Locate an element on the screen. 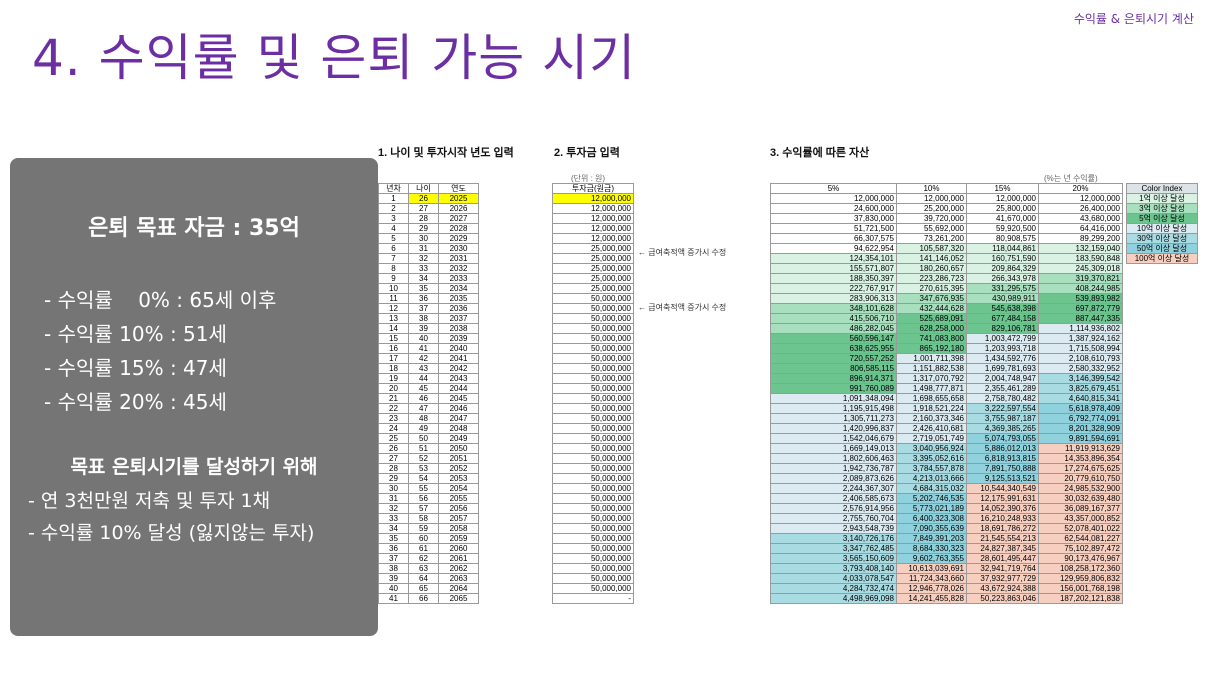 Image resolution: width=1216 pixels, height=684 pixels. table-cell: 2061 is located at coordinates (458, 558).